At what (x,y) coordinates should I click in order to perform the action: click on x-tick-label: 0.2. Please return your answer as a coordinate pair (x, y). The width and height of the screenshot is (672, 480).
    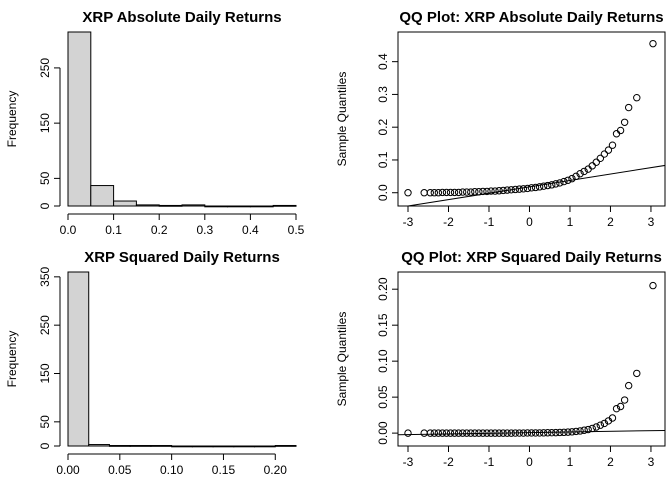
    Looking at the image, I should click on (159, 230).